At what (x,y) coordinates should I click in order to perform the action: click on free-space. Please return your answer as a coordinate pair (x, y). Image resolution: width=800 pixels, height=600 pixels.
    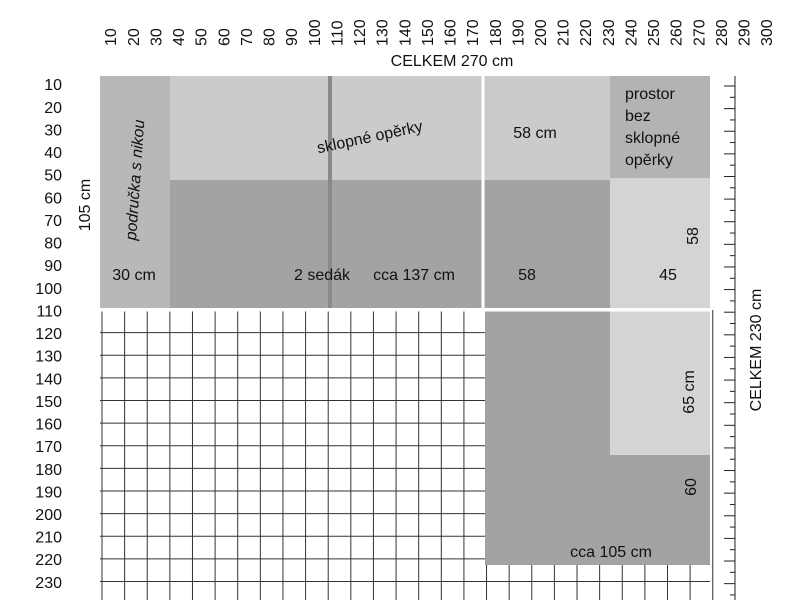
    Looking at the image, I should click on (660, 127).